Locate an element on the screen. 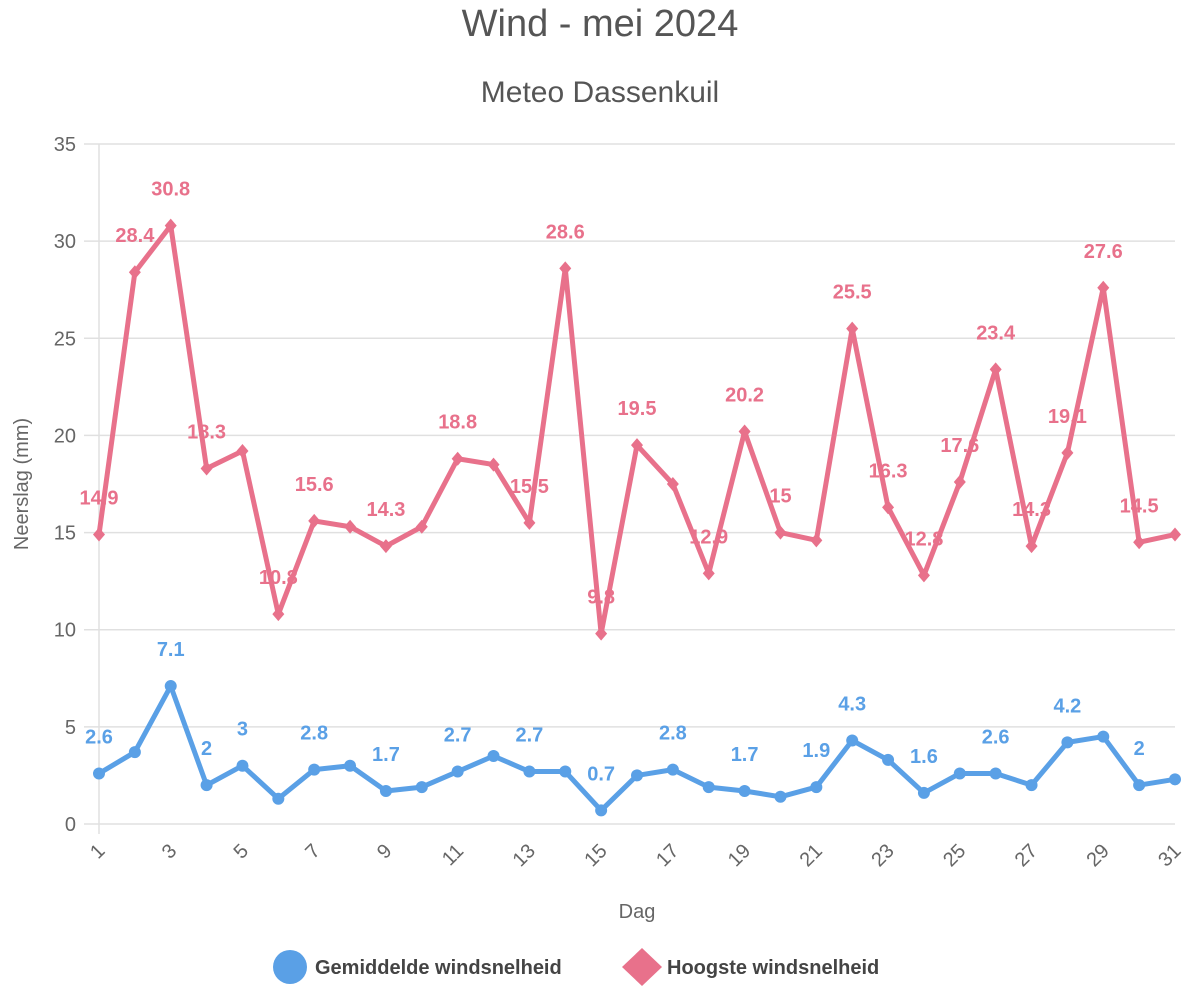 Image resolution: width=1200 pixels, height=1000 pixels. x-axis-title: Dag is located at coordinates (637, 912).